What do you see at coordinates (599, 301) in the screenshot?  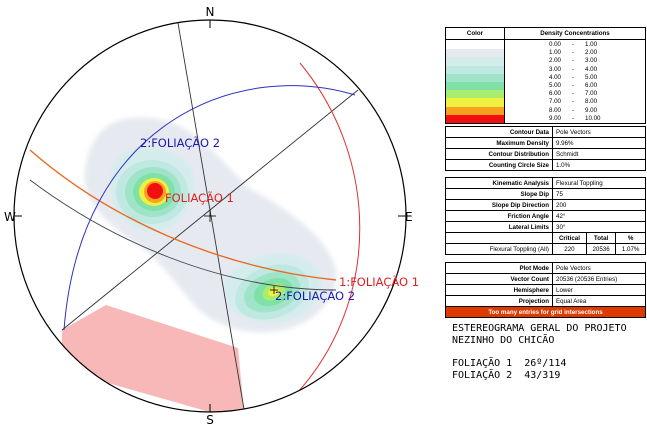 I see `plot-info-value: Equal Area` at bounding box center [599, 301].